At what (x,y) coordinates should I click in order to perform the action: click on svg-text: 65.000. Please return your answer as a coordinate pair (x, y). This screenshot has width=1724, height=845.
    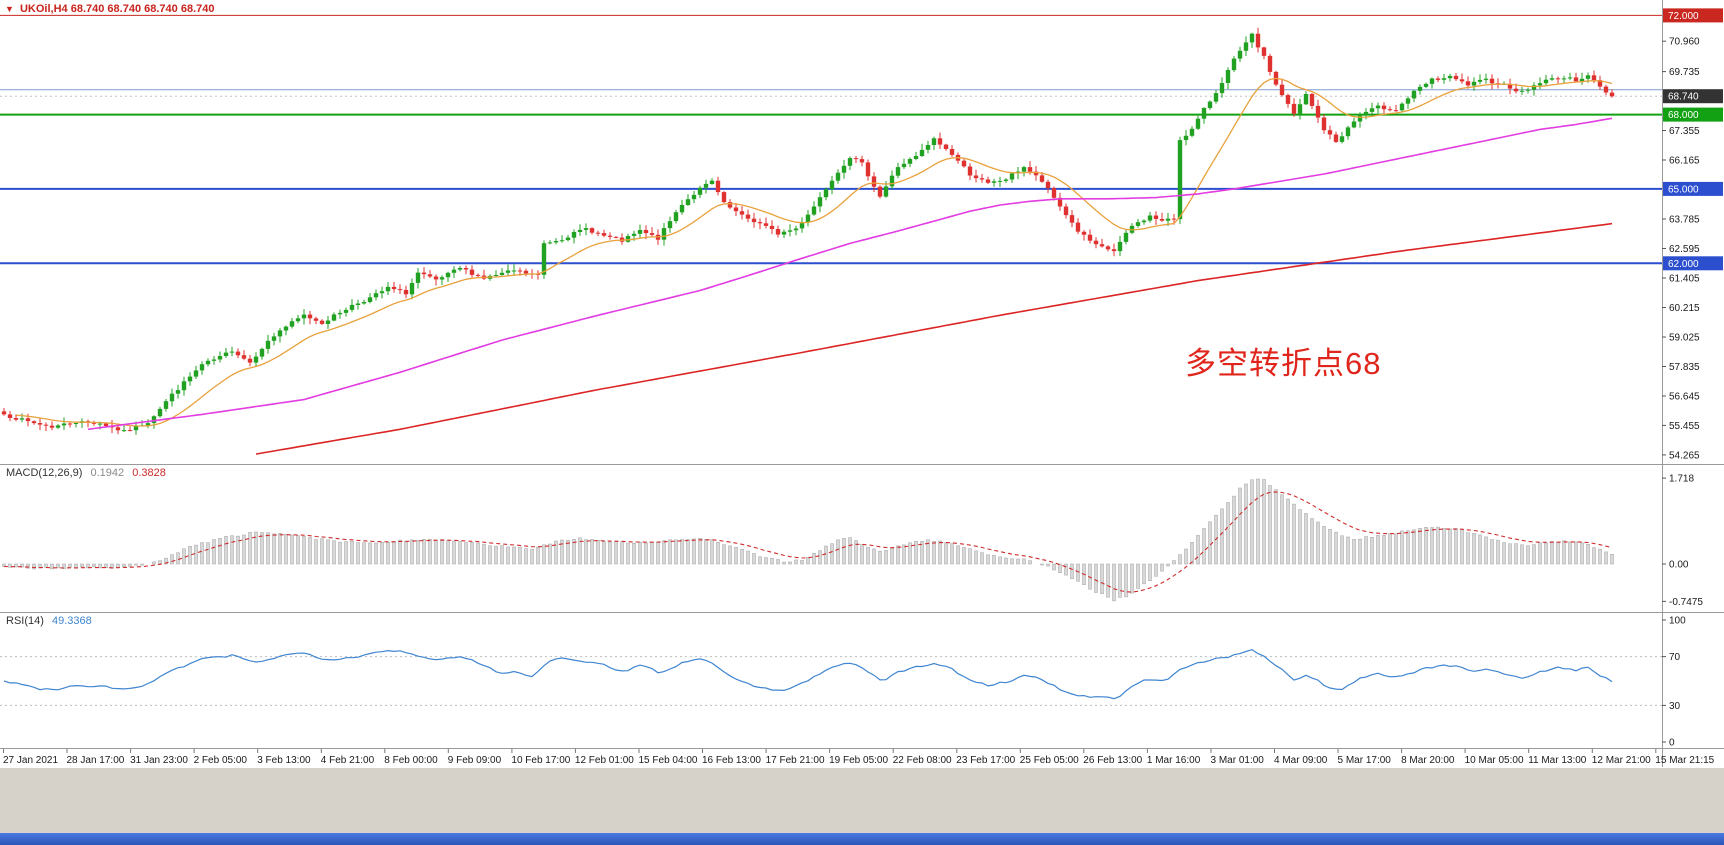
    Looking at the image, I should click on (1683, 189).